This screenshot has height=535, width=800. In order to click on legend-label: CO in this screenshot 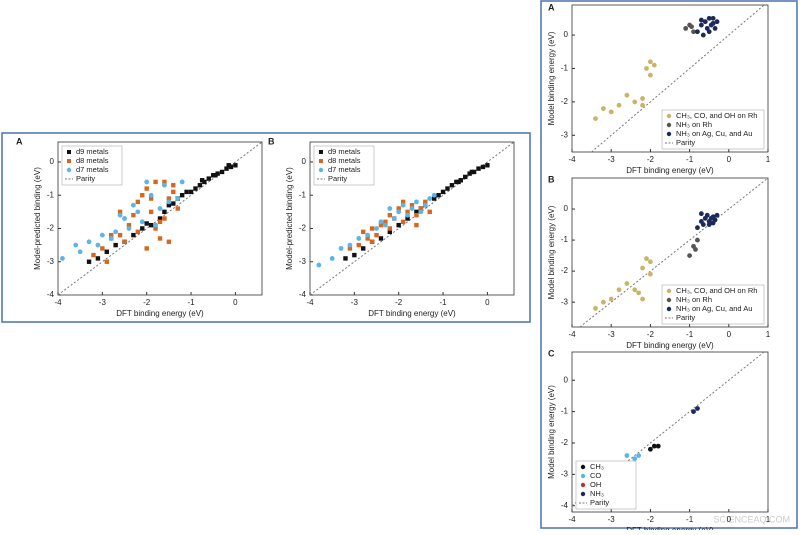, I will do `click(595, 475)`.